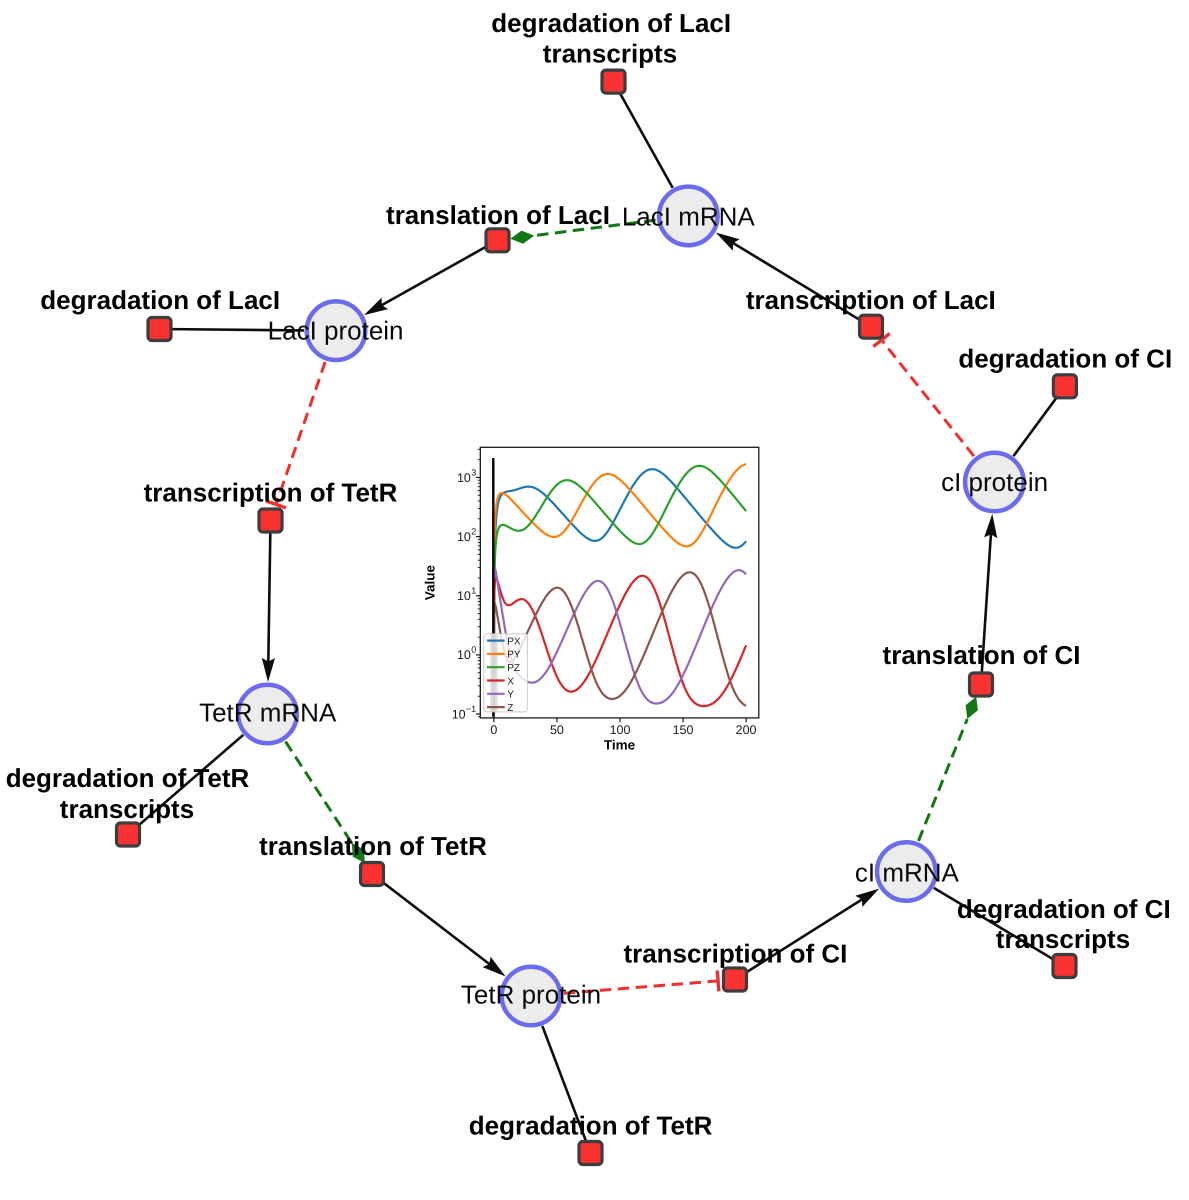  What do you see at coordinates (514, 655) in the screenshot?
I see `svg-text: PY` at bounding box center [514, 655].